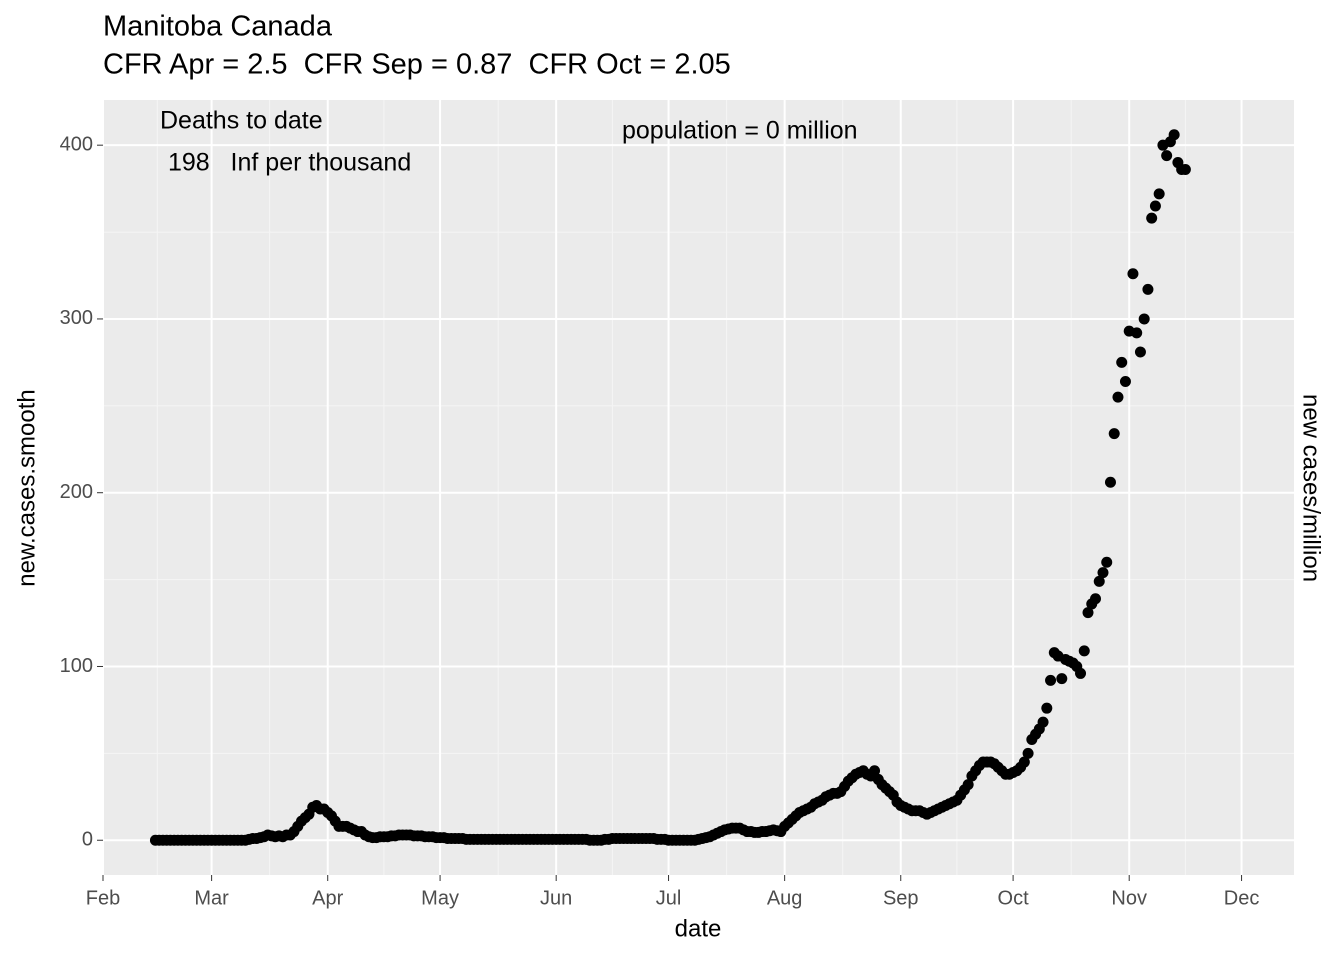  I want to click on y-tick-label: 200, so click(76, 492).